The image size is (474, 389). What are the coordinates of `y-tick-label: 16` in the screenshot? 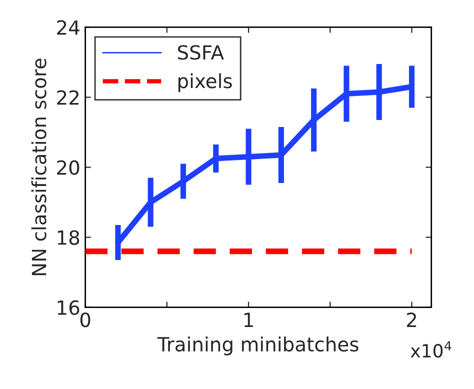 It's located at (69, 307).